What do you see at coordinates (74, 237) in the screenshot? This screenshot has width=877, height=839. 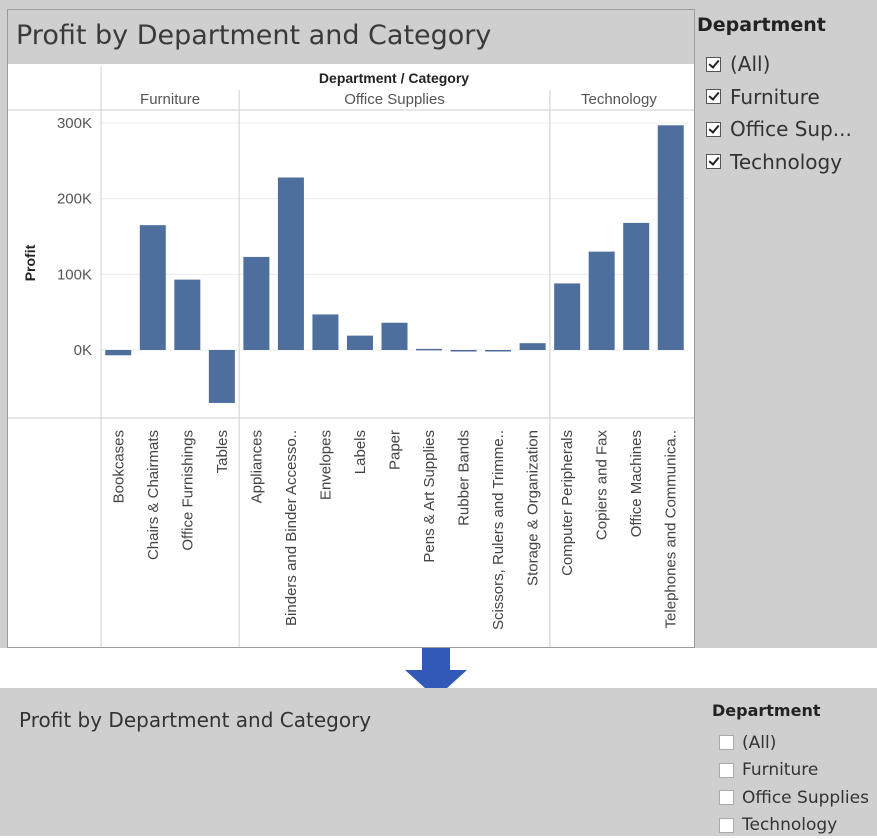 I see `y-tick-labels: 0K 100K 200K 300K` at bounding box center [74, 237].